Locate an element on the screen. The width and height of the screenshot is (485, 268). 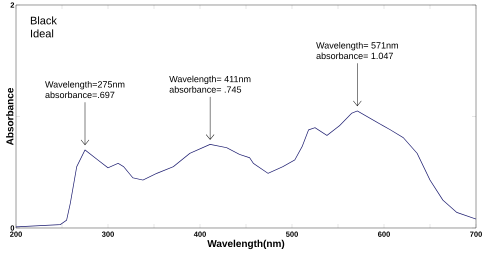
annotation: absorbance= 1.047 is located at coordinates (354, 56).